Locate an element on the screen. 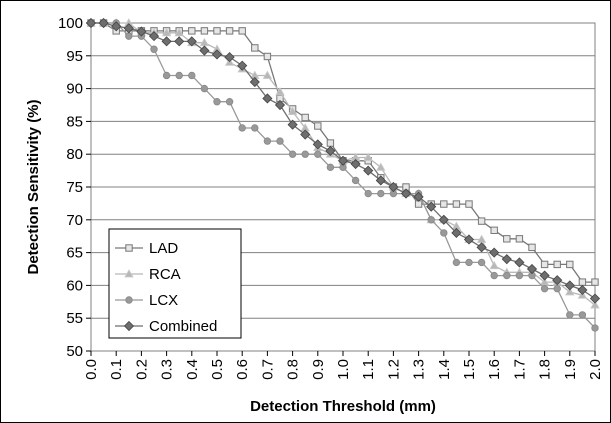 This screenshot has height=423, width=611. x-tick-label: 0.9 is located at coordinates (318, 369).